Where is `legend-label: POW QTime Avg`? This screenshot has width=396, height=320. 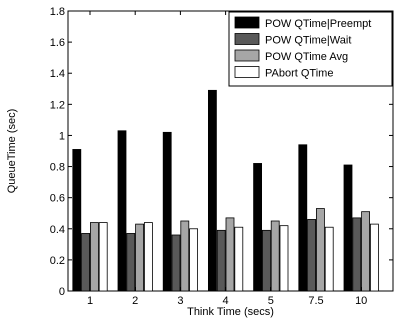 legend-label: POW QTime Avg is located at coordinates (306, 57).